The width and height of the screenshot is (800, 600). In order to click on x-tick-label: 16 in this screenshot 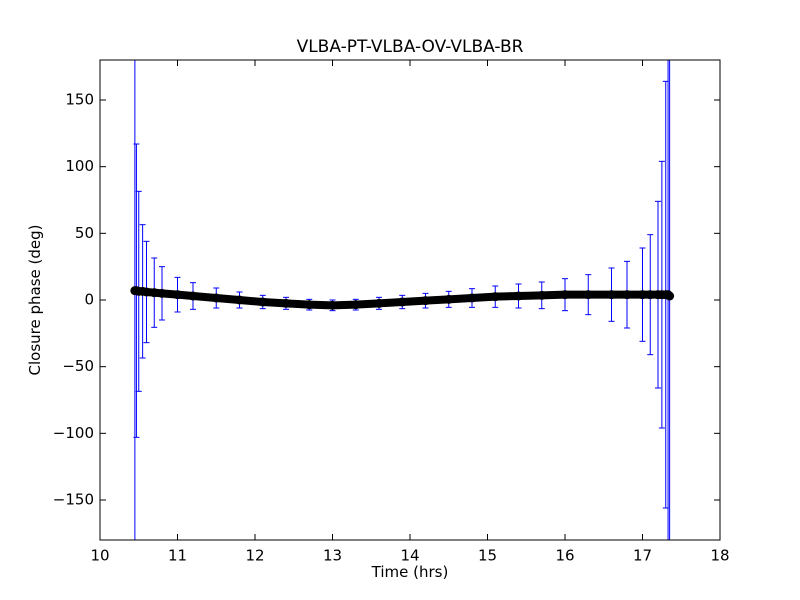, I will do `click(564, 556)`.